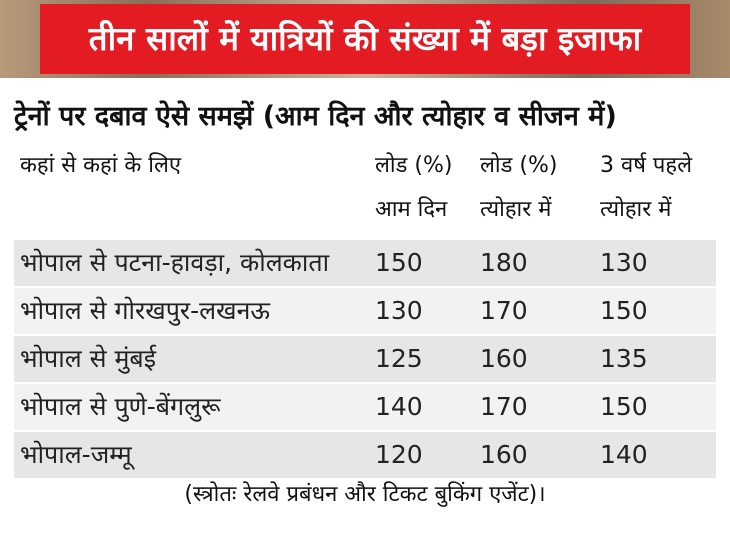 The width and height of the screenshot is (730, 548). What do you see at coordinates (101, 165) in the screenshot?
I see `column-header: कहां से कहां के लिए` at bounding box center [101, 165].